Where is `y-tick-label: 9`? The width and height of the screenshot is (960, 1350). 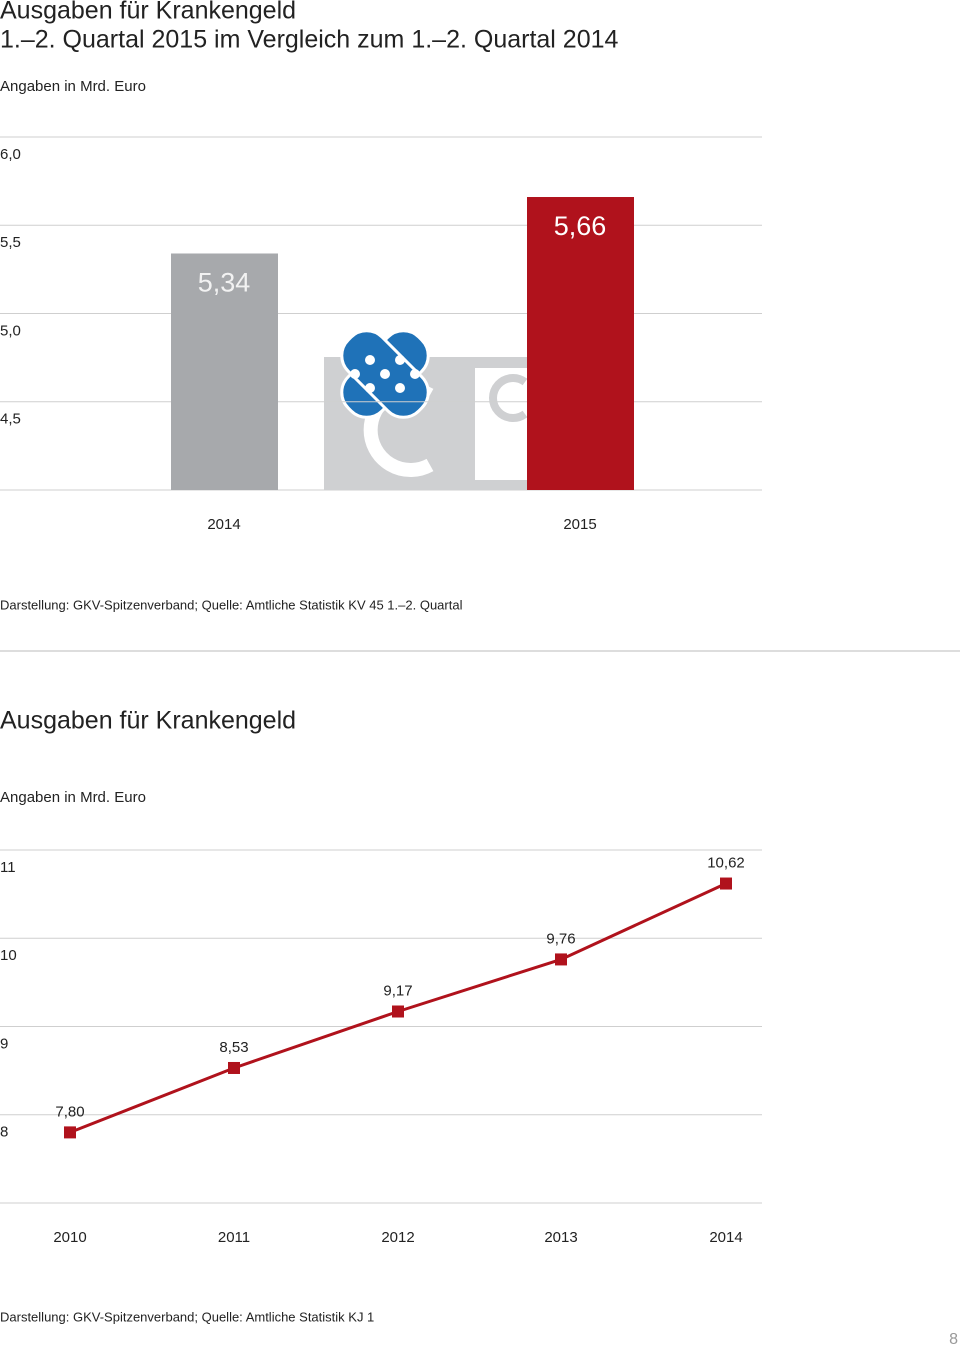
y-tick-label: 9 is located at coordinates (4, 1043).